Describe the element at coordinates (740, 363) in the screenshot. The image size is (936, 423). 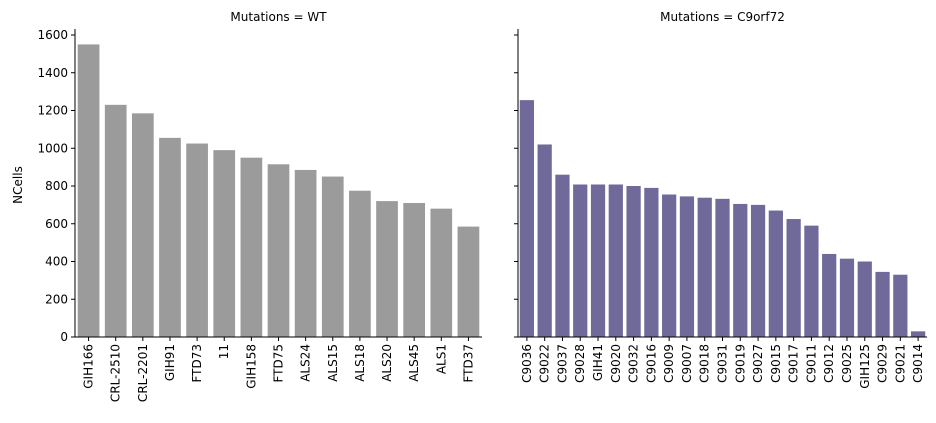
I see `x-tick-label: C9019` at that location.